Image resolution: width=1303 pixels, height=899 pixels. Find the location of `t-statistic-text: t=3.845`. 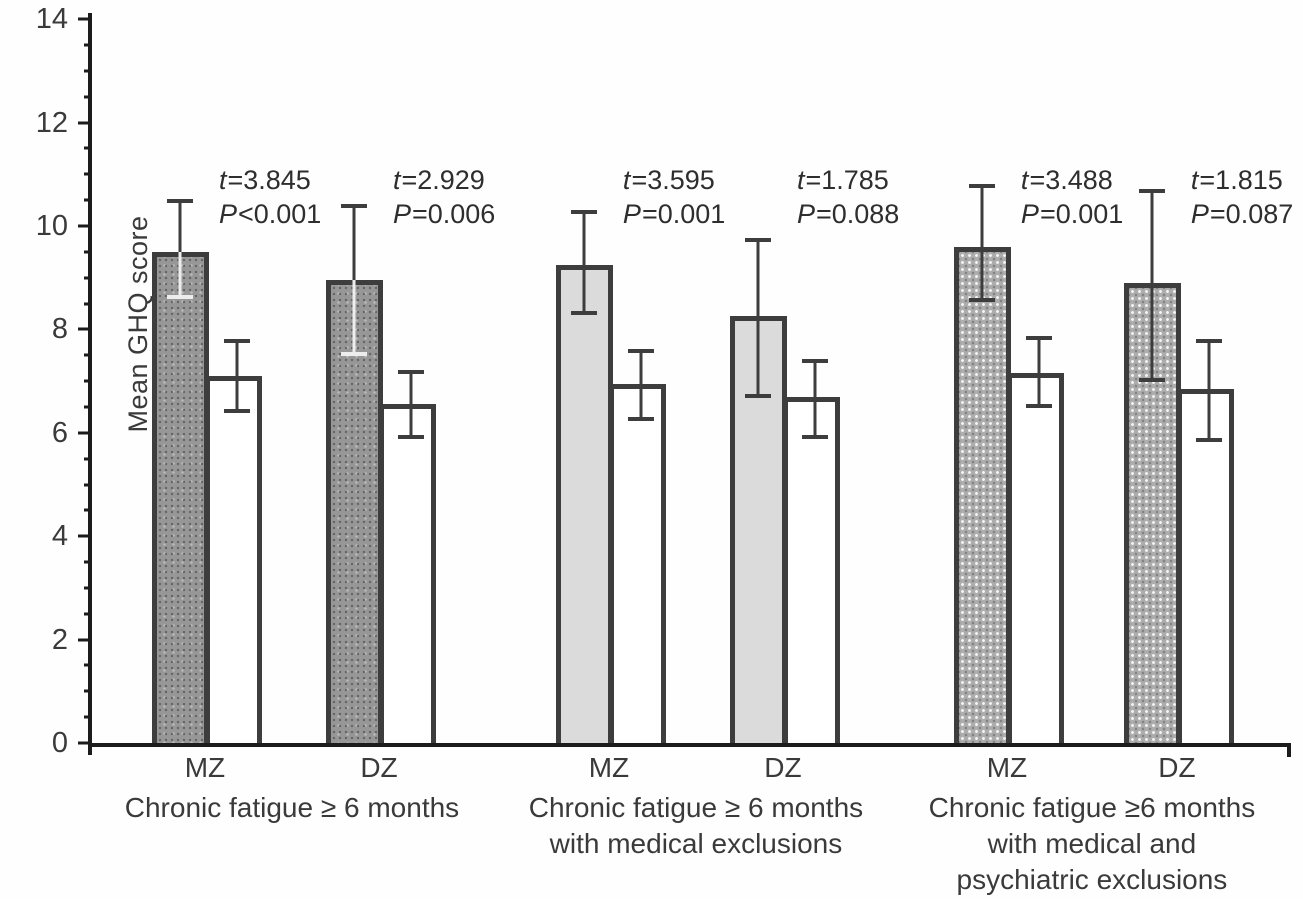

t-statistic-text: t=3.845 is located at coordinates (264, 179).